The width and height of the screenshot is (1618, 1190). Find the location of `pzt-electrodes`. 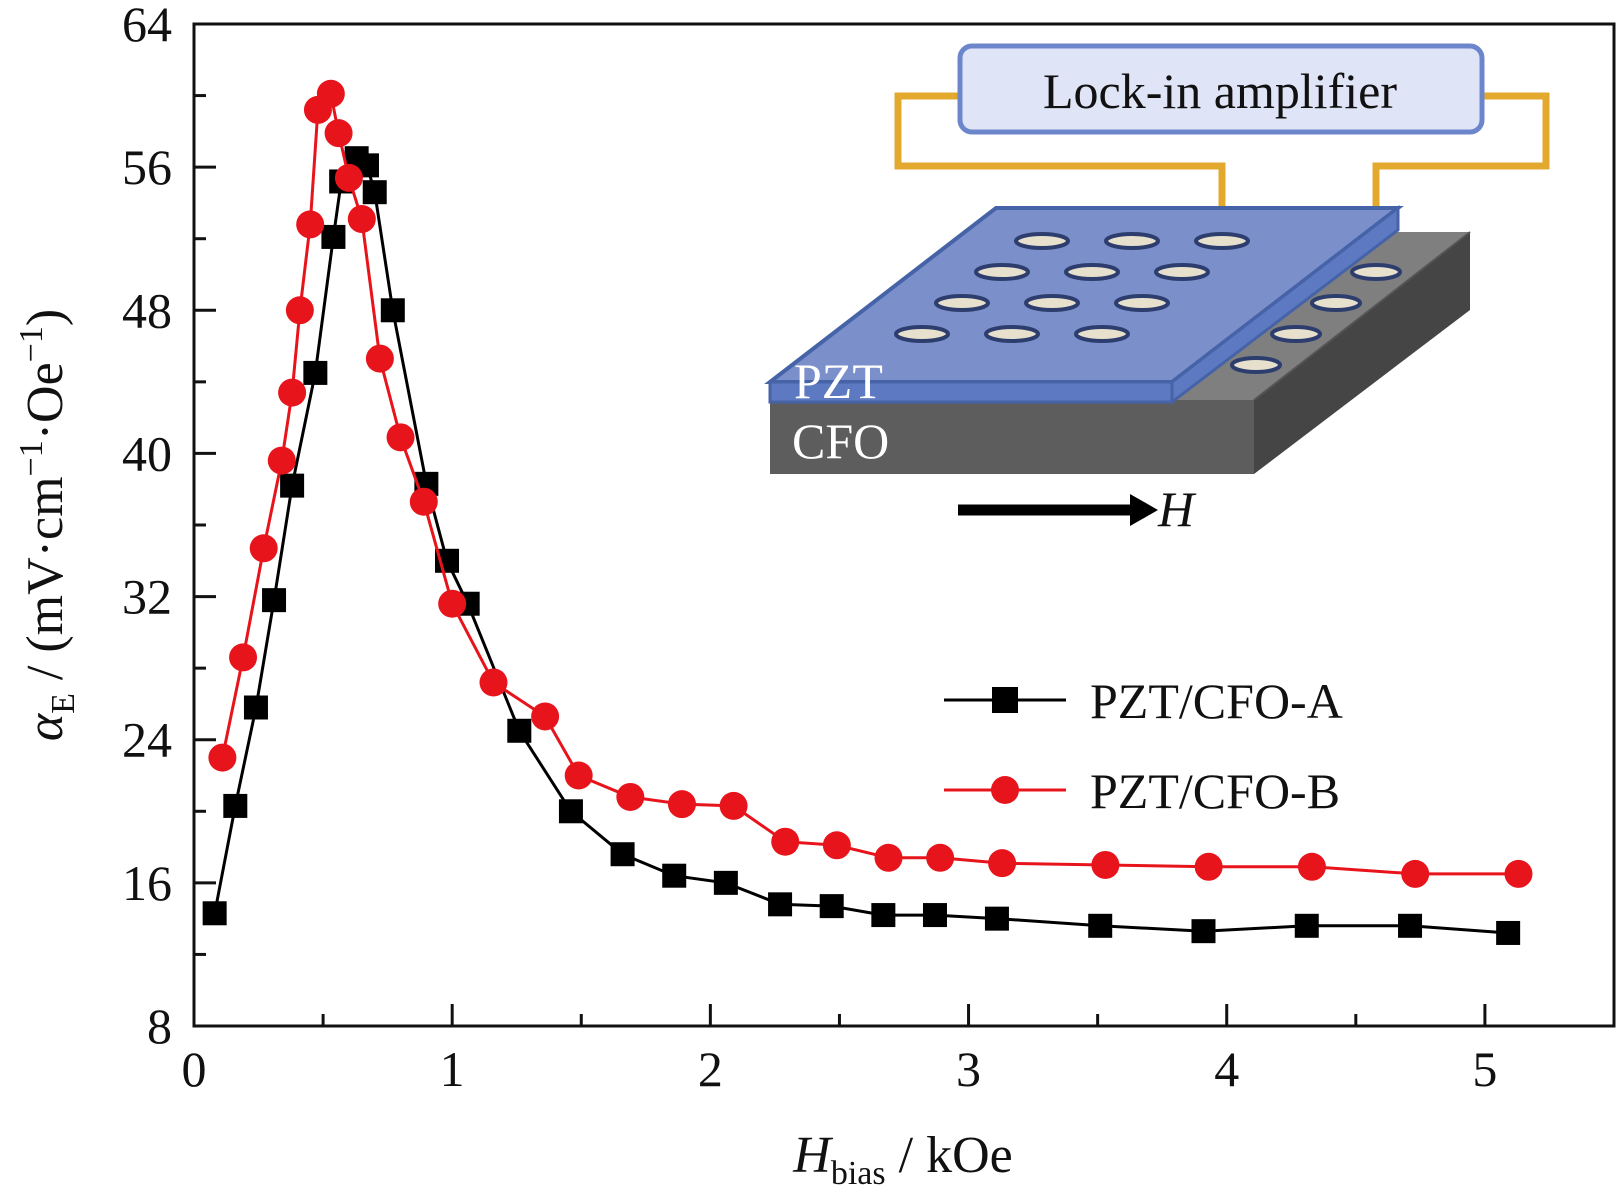

pzt-electrodes is located at coordinates (1072, 287).